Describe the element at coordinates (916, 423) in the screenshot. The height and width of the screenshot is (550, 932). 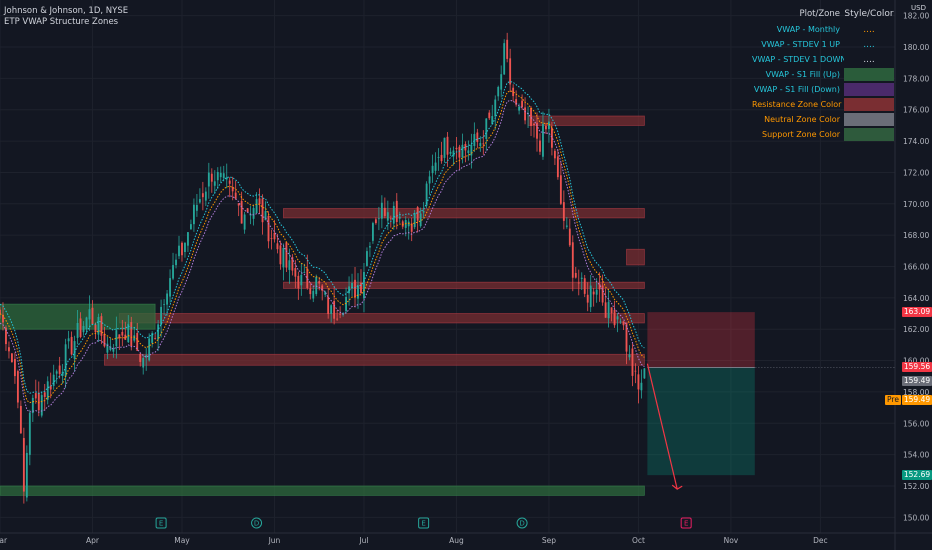
I see `price-tick-label: 156.00` at that location.